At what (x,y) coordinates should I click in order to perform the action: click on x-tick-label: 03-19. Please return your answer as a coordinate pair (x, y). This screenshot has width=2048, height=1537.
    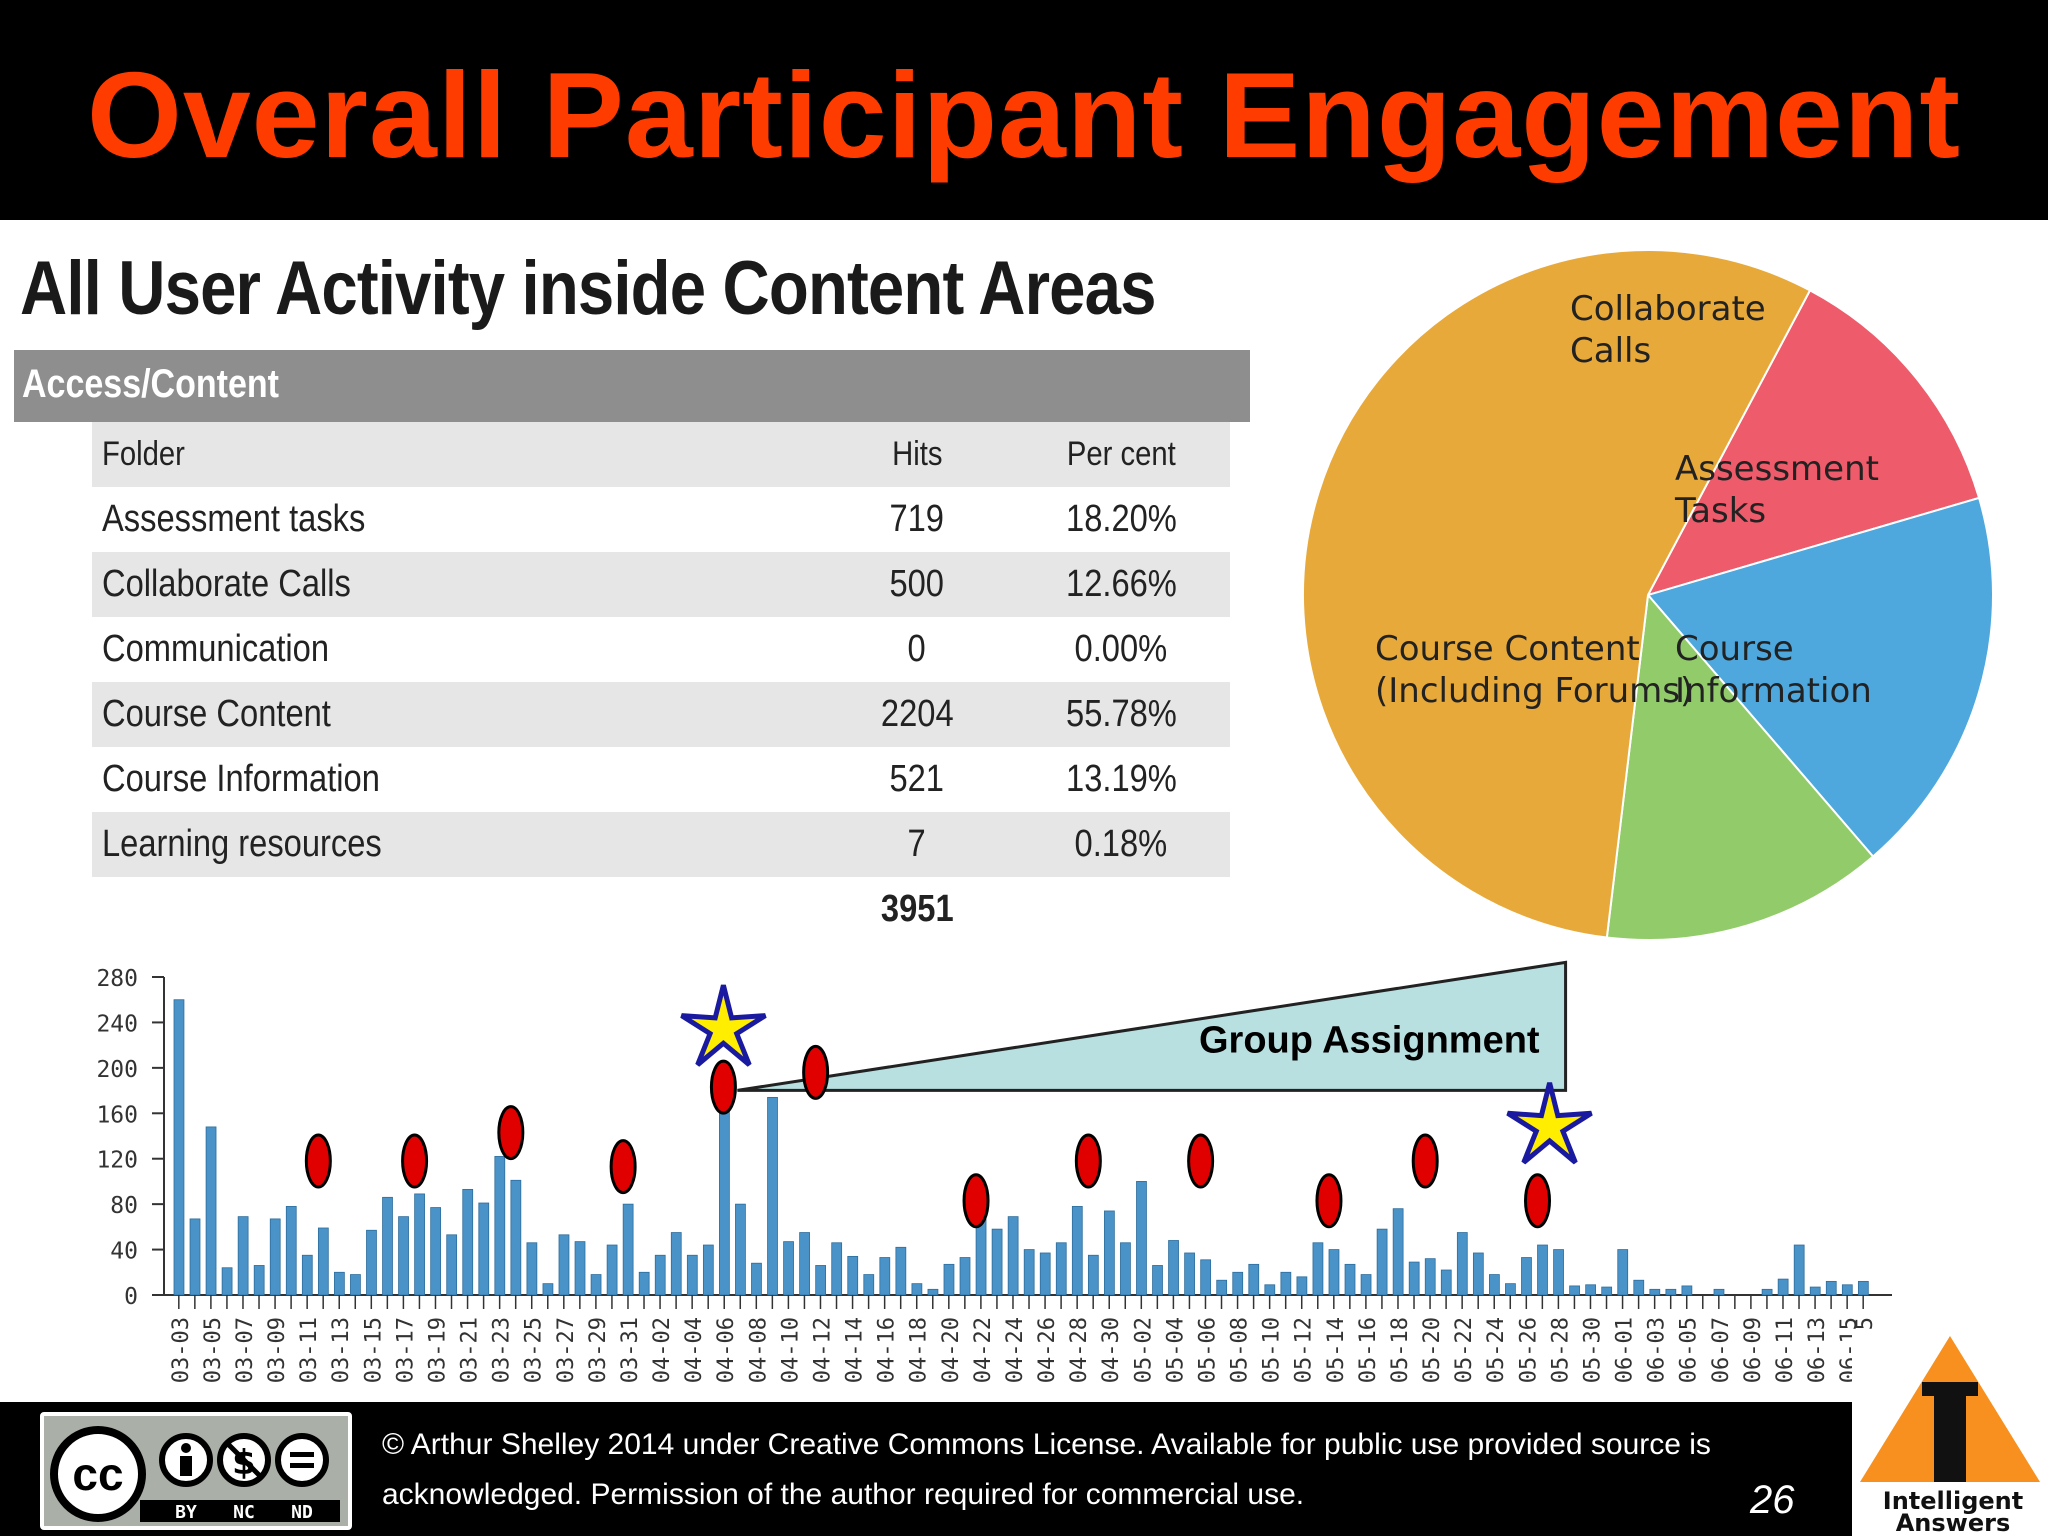
    Looking at the image, I should click on (437, 1350).